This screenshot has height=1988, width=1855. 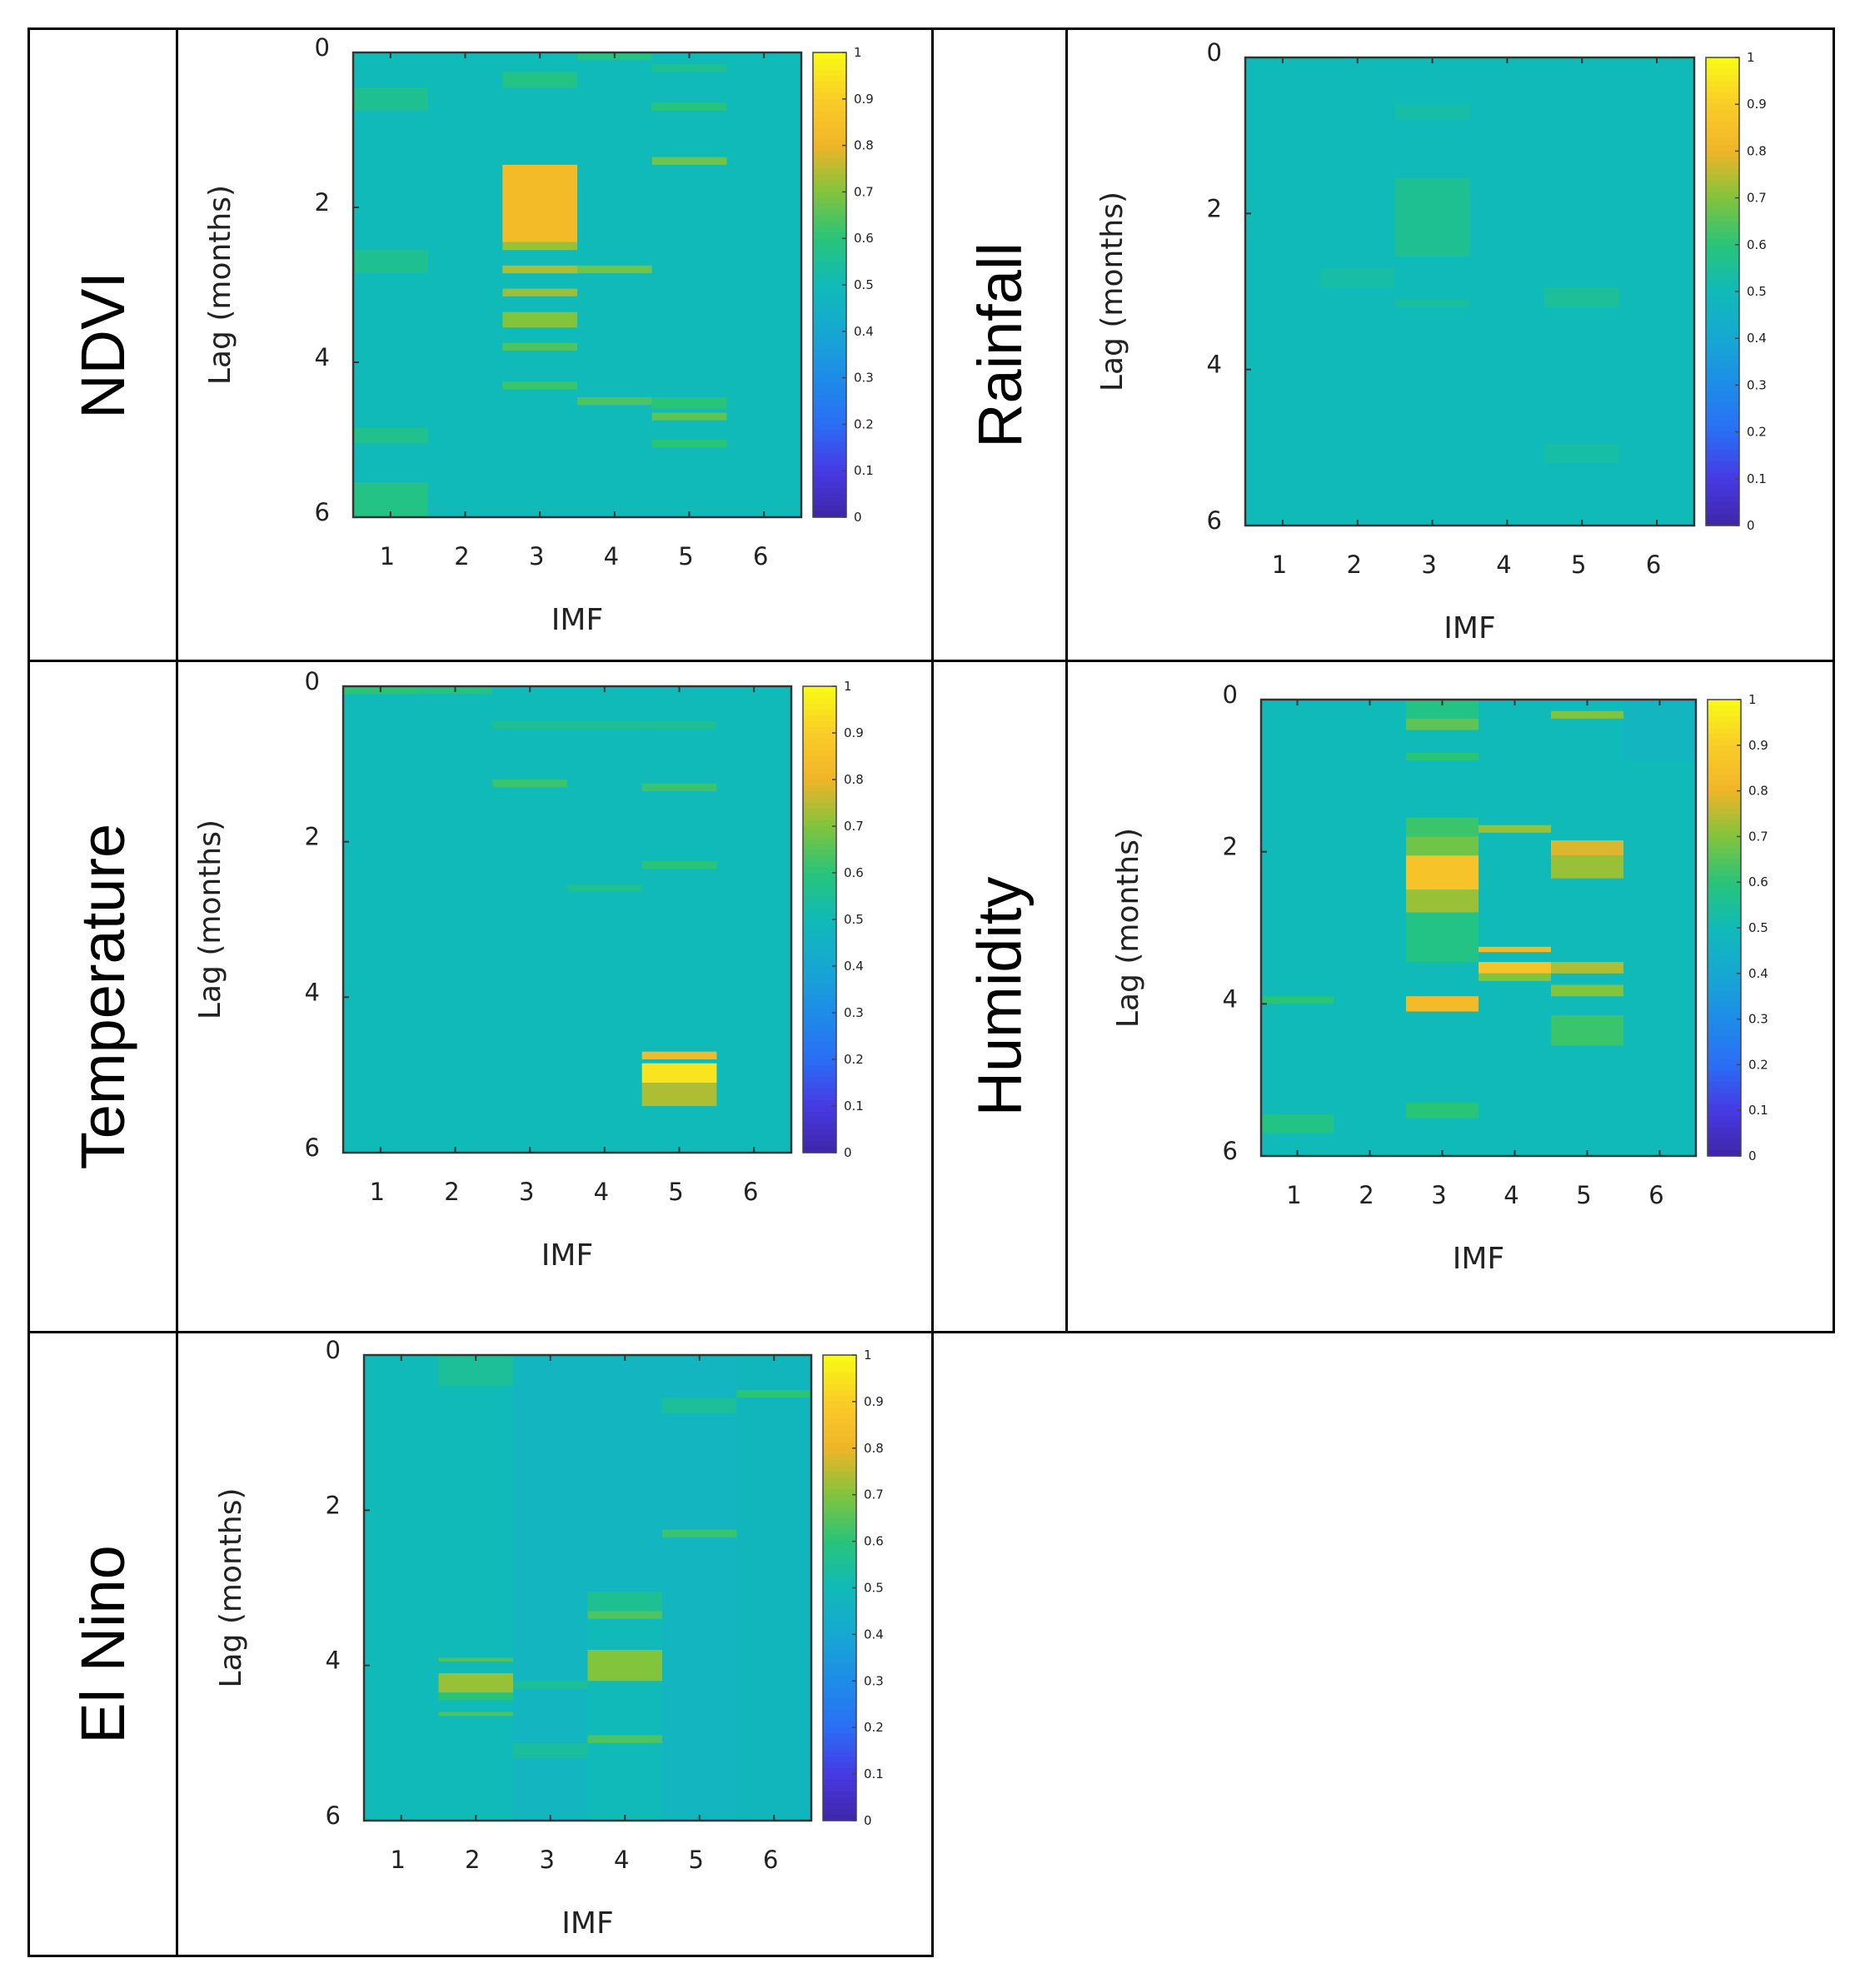 What do you see at coordinates (874, 1542) in the screenshot?
I see `colorbar-tick-label: 0.6` at bounding box center [874, 1542].